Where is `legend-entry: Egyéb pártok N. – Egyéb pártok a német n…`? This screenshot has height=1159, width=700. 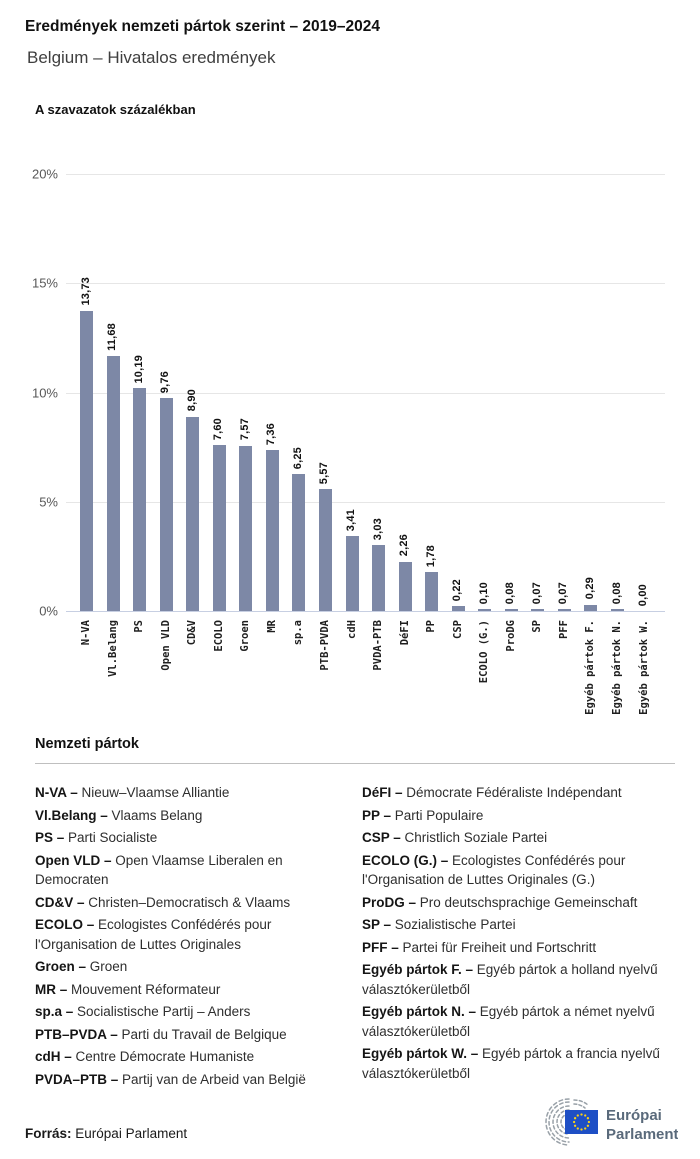
legend-entry: Egyéb pártok N. – Egyéb pártok a német n… is located at coordinates (508, 1021).